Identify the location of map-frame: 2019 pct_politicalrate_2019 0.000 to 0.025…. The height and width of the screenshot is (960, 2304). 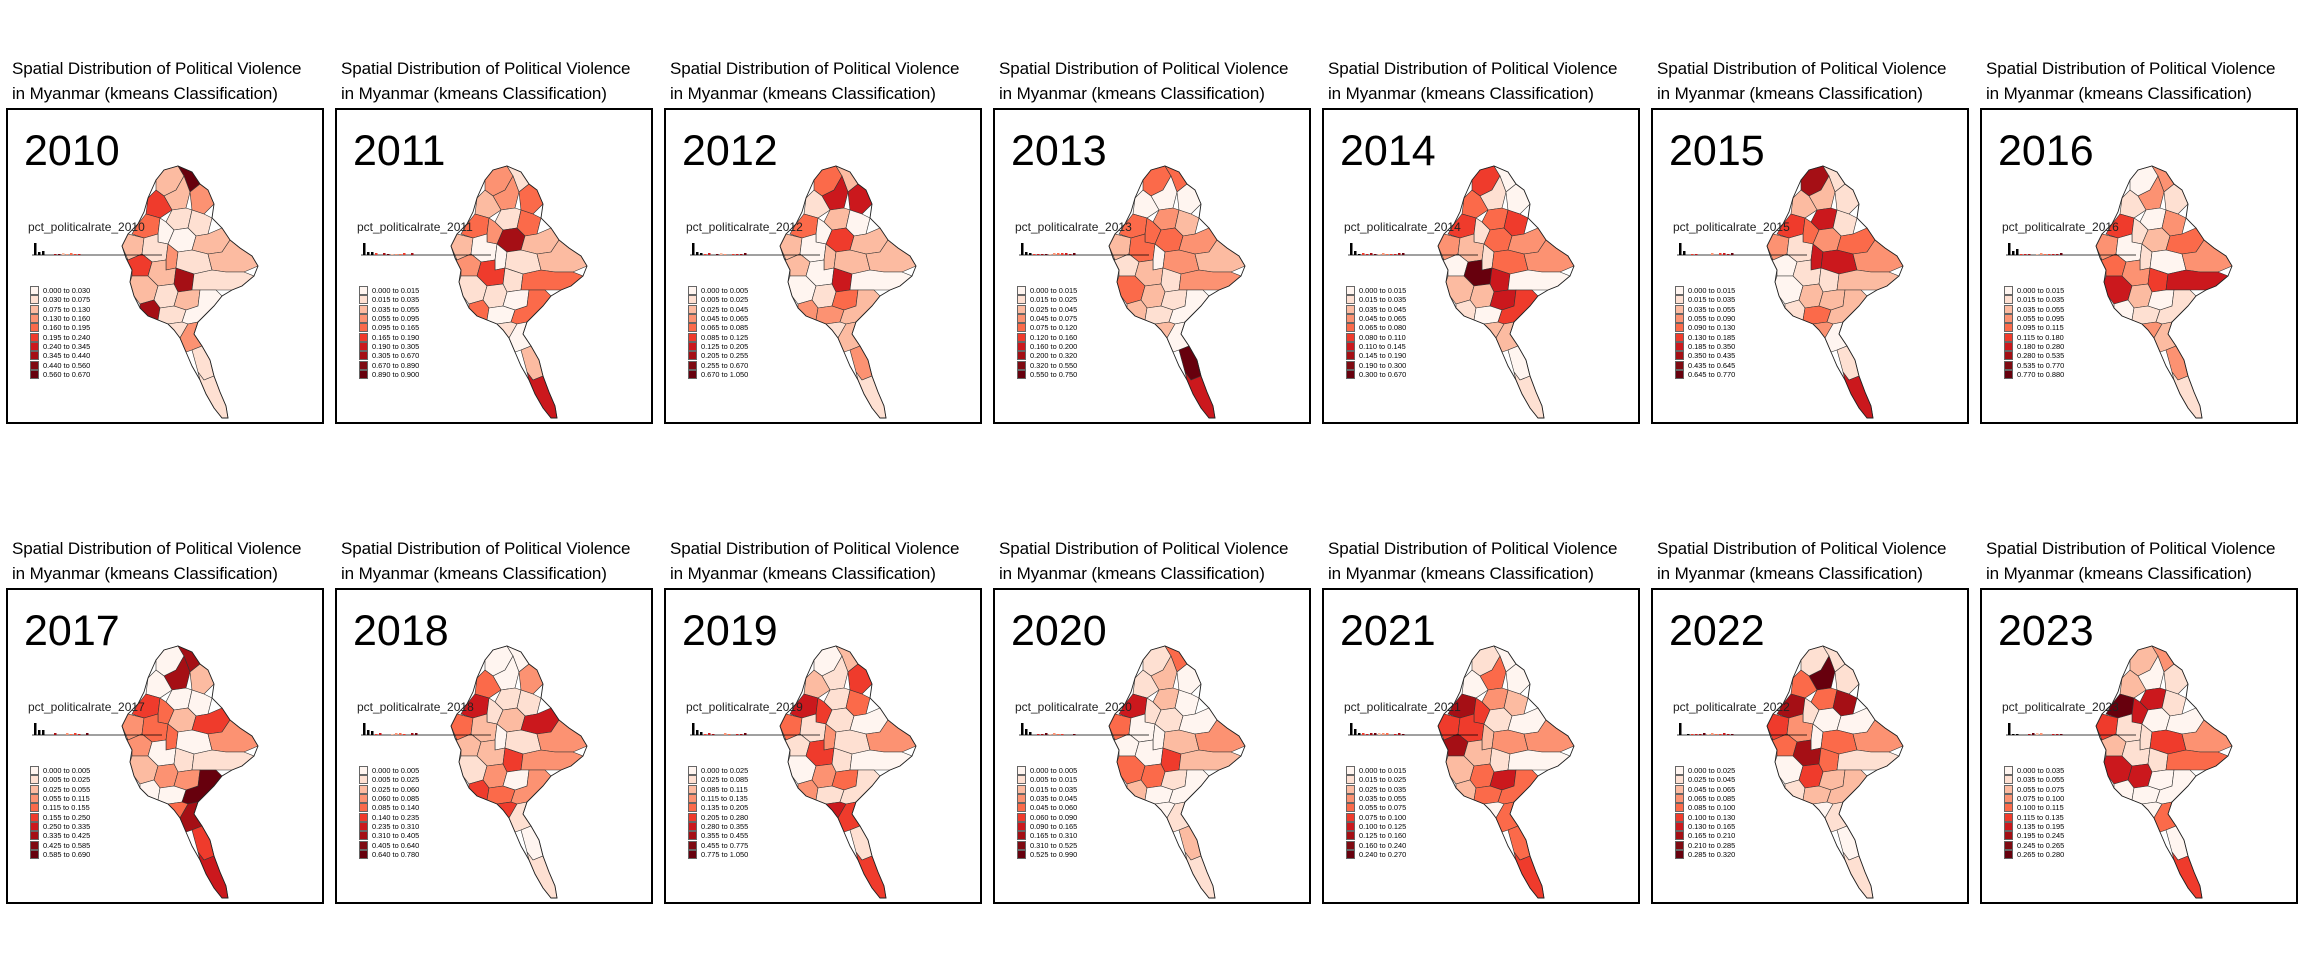
(823, 746).